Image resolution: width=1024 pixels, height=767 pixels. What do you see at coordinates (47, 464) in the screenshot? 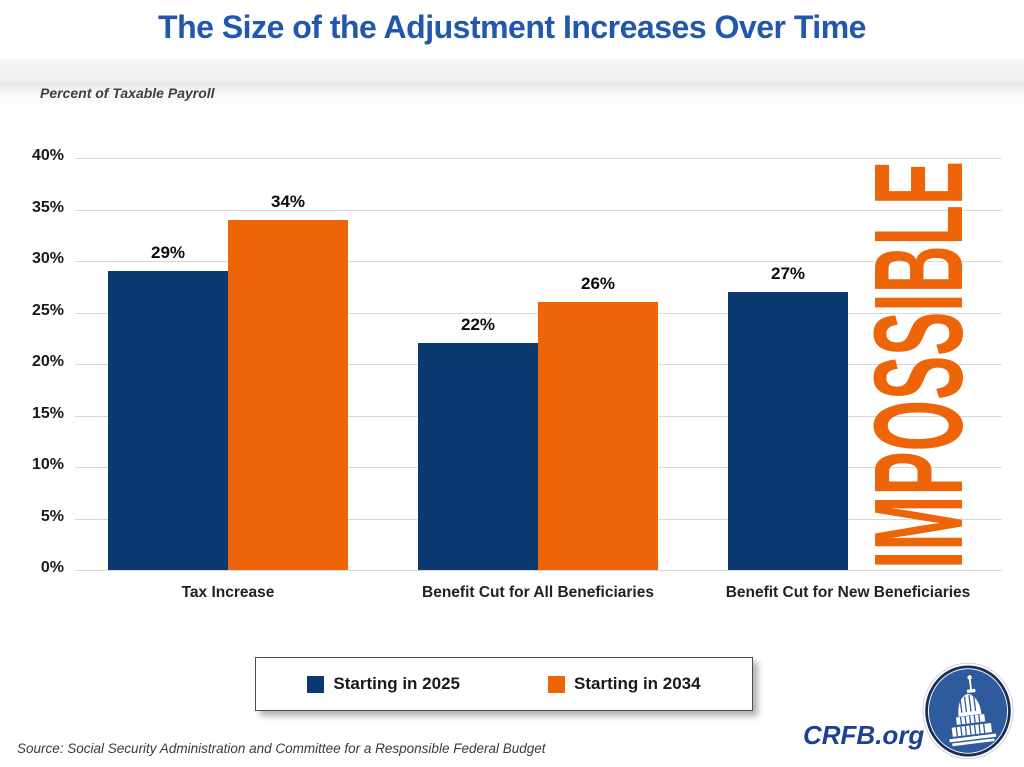
I see `y-axis-tick-label: 10%` at bounding box center [47, 464].